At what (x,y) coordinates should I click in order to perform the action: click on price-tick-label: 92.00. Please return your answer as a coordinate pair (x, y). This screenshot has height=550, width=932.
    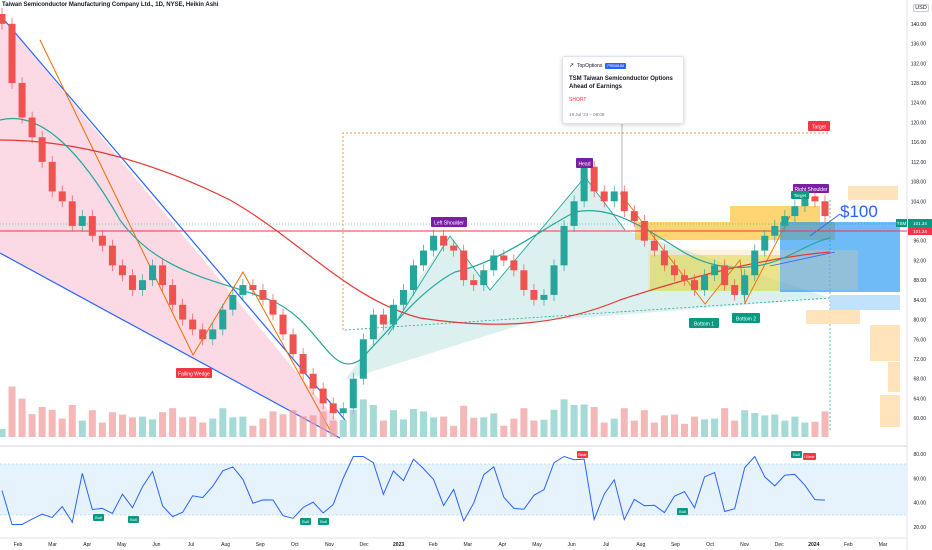
    Looking at the image, I should click on (919, 261).